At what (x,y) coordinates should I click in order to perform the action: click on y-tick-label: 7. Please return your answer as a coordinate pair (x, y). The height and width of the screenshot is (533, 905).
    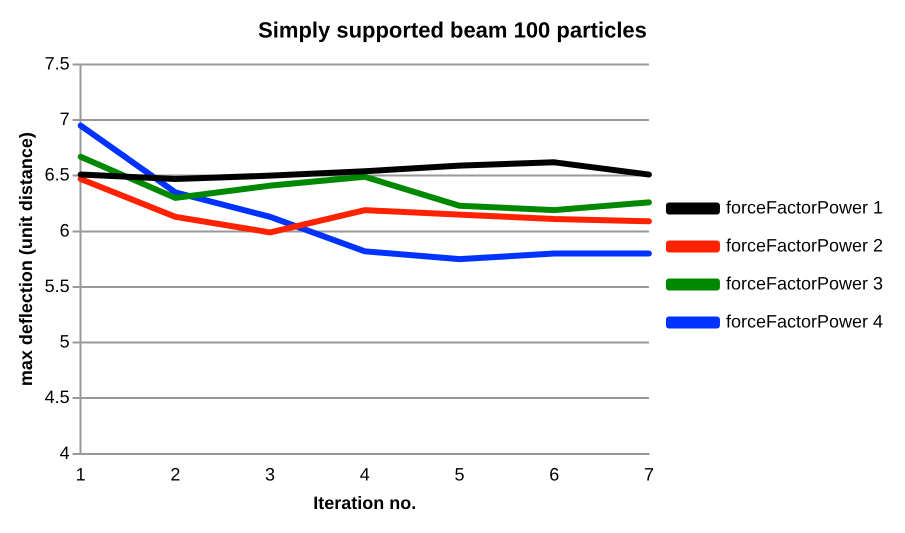
    Looking at the image, I should click on (65, 118).